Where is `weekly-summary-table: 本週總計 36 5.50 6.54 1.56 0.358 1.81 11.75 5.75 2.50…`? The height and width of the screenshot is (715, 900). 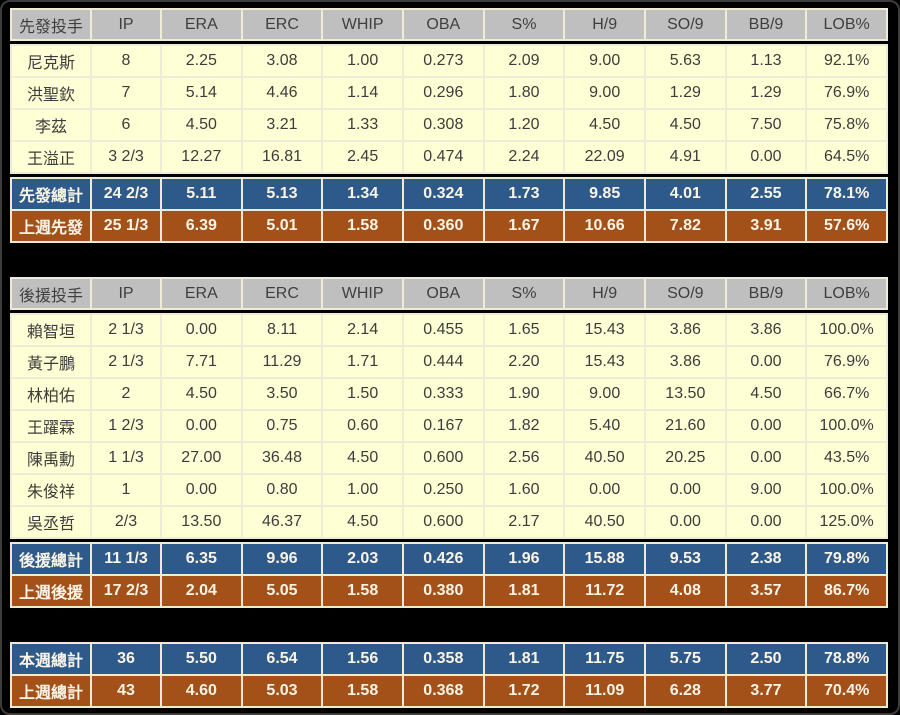
weekly-summary-table: 本週總計 36 5.50 6.54 1.56 0.358 1.81 11.75 5.75 2.50… is located at coordinates (449, 675).